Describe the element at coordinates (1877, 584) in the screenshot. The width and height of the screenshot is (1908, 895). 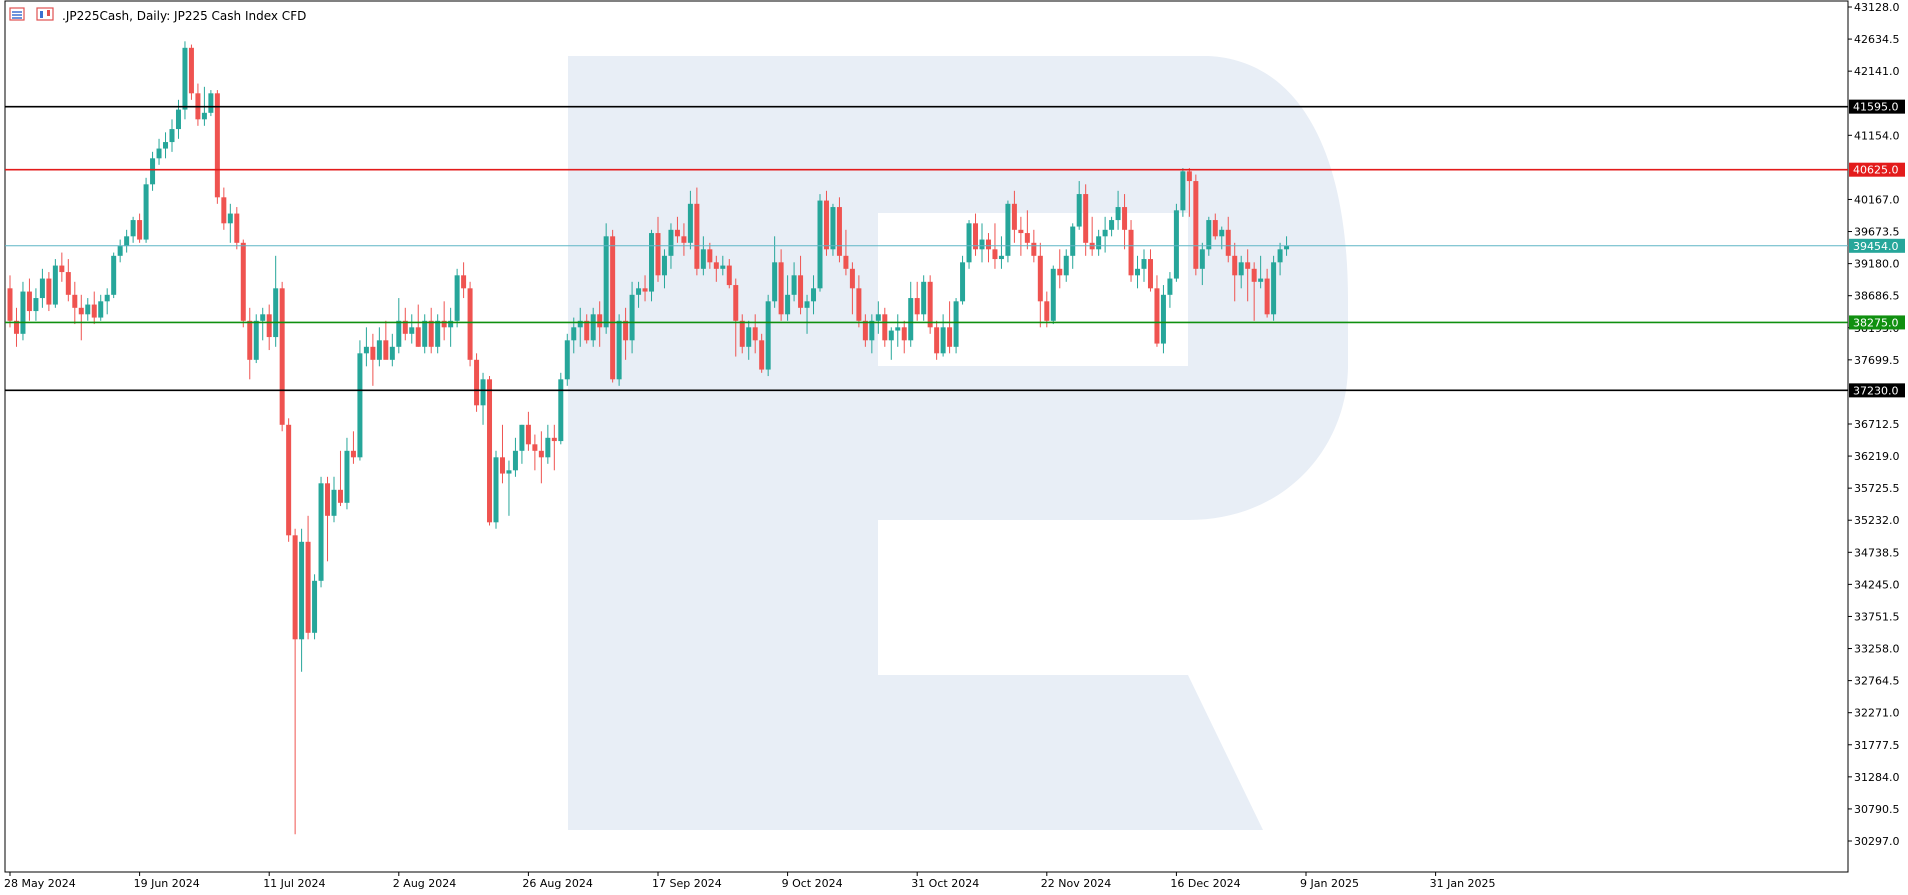
I see `y-tick-label: 34245.0` at that location.